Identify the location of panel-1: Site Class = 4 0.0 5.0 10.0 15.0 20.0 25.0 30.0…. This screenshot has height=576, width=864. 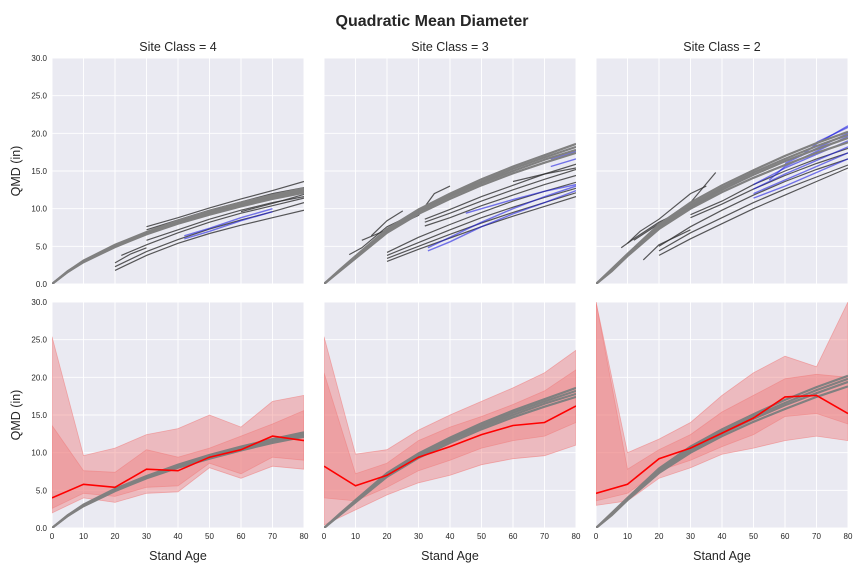
(157, 164).